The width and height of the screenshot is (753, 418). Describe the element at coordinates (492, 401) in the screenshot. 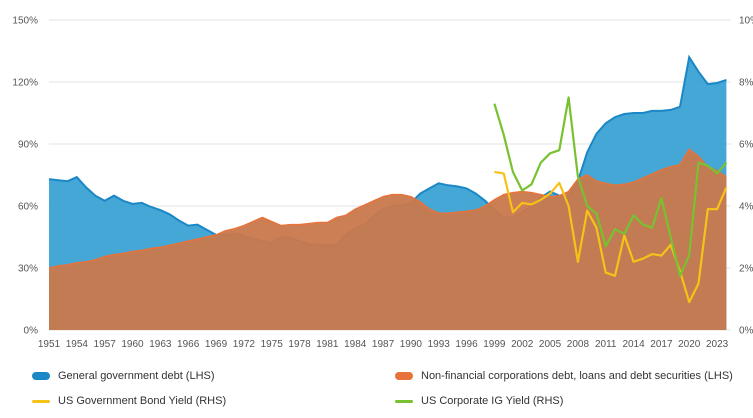

I see `legend-label: US Corporate IG Yield (RHS)` at that location.